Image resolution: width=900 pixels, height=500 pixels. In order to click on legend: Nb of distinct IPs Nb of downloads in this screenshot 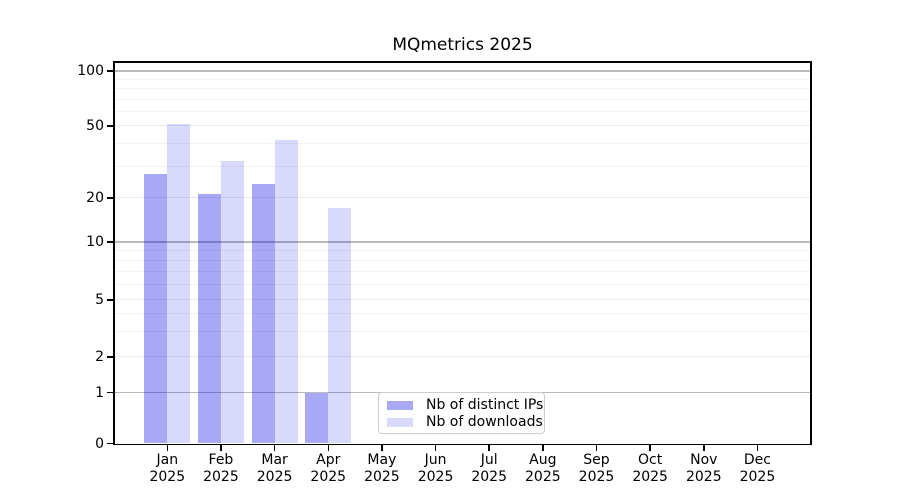, I will do `click(461, 412)`.